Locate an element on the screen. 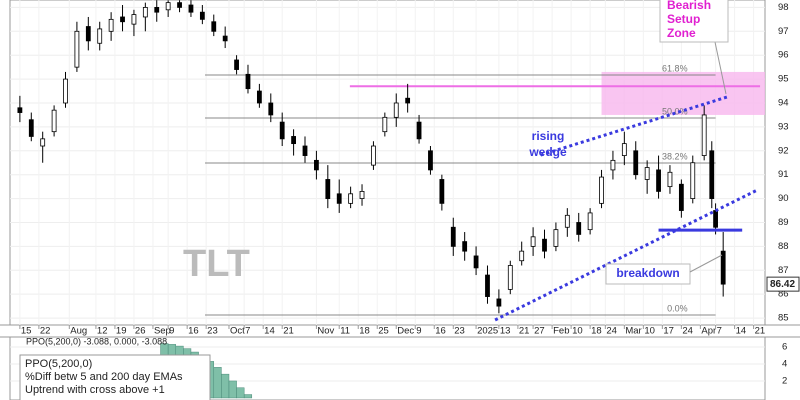 This screenshot has width=800, height=400. last-price-label: 86.42 is located at coordinates (782, 284).